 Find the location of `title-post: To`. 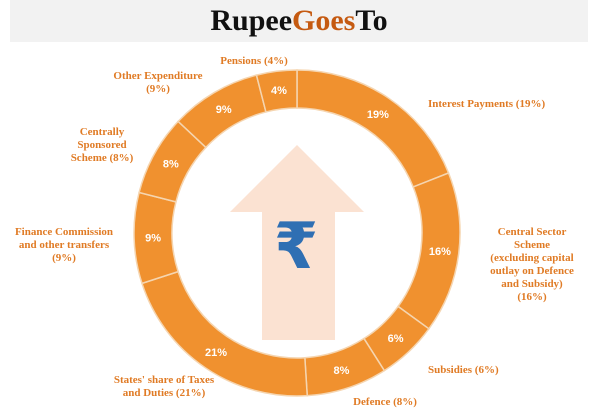

title-post: To is located at coordinates (371, 20).